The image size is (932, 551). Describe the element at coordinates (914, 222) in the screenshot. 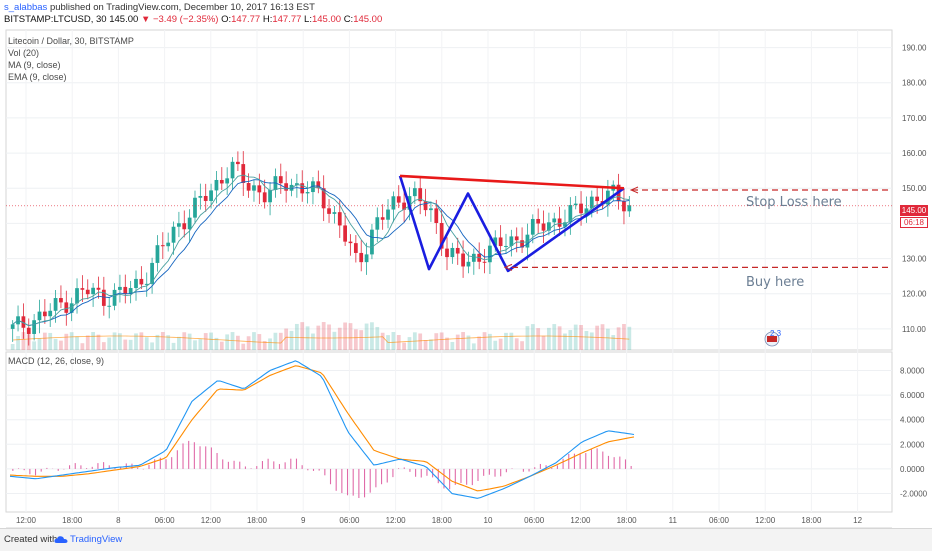

I see `countdown-badge: 06:18` at that location.